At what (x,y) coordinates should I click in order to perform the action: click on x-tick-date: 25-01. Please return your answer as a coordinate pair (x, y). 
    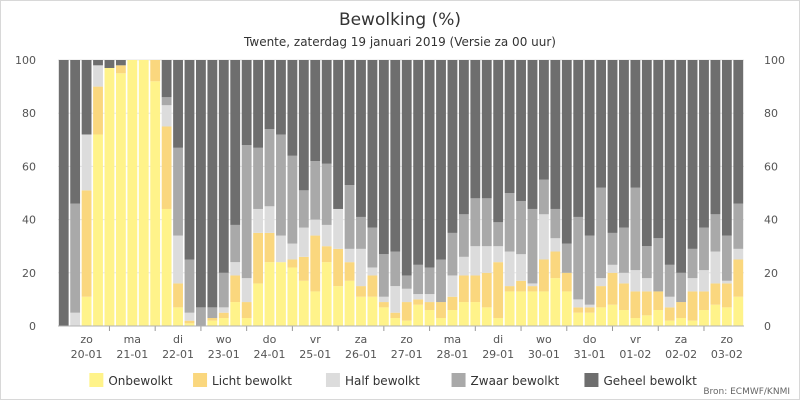
    Looking at the image, I should click on (315, 354).